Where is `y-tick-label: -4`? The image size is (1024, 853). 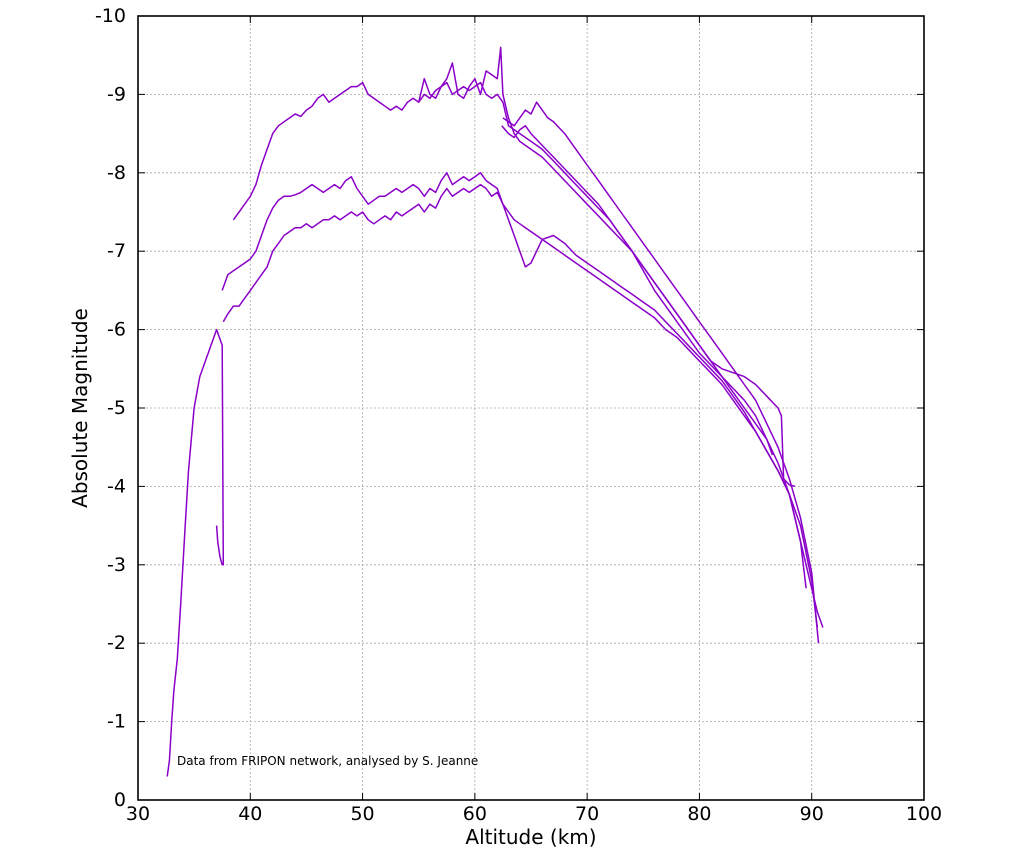
y-tick-label: -4 is located at coordinates (116, 486).